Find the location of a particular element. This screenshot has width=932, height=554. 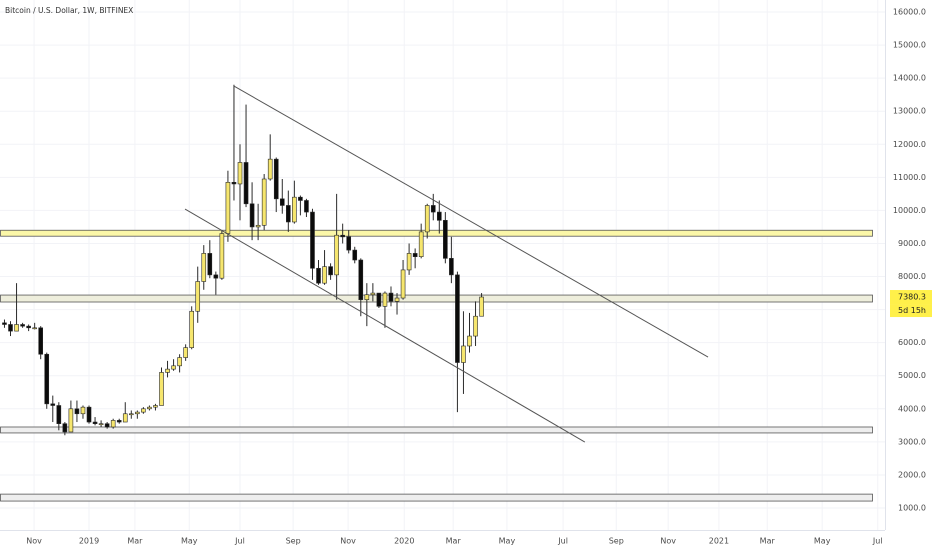

y-tick-label: 6000.0 is located at coordinates (912, 342).